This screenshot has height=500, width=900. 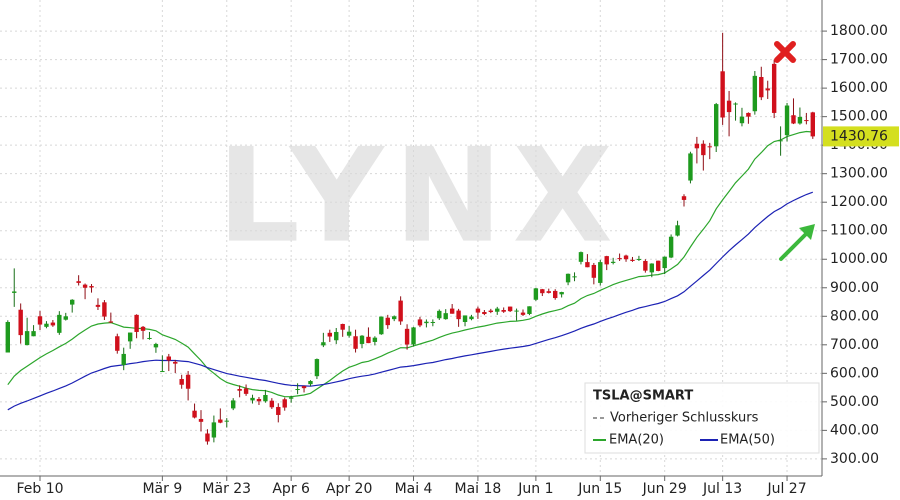 I want to click on last-price-label: 1430.76, so click(x=859, y=136).